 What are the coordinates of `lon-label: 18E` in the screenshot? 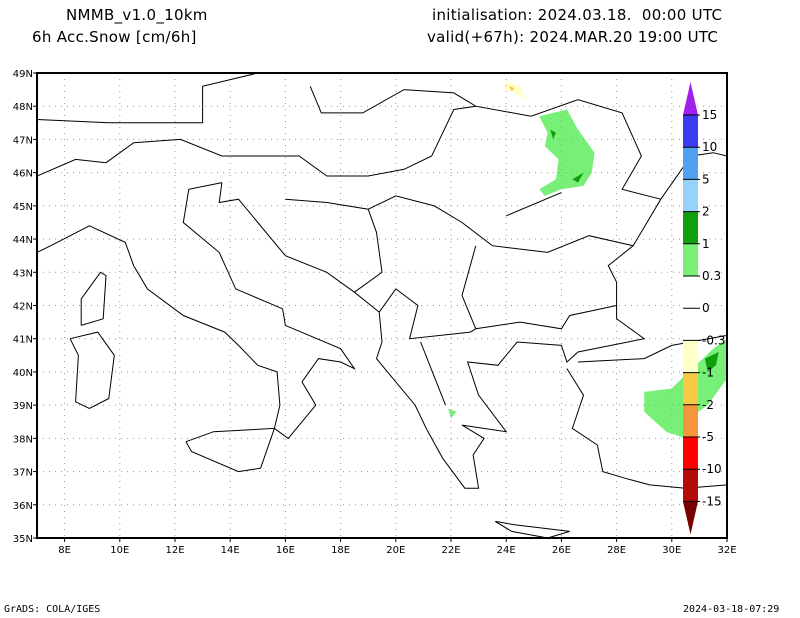 It's located at (340, 550).